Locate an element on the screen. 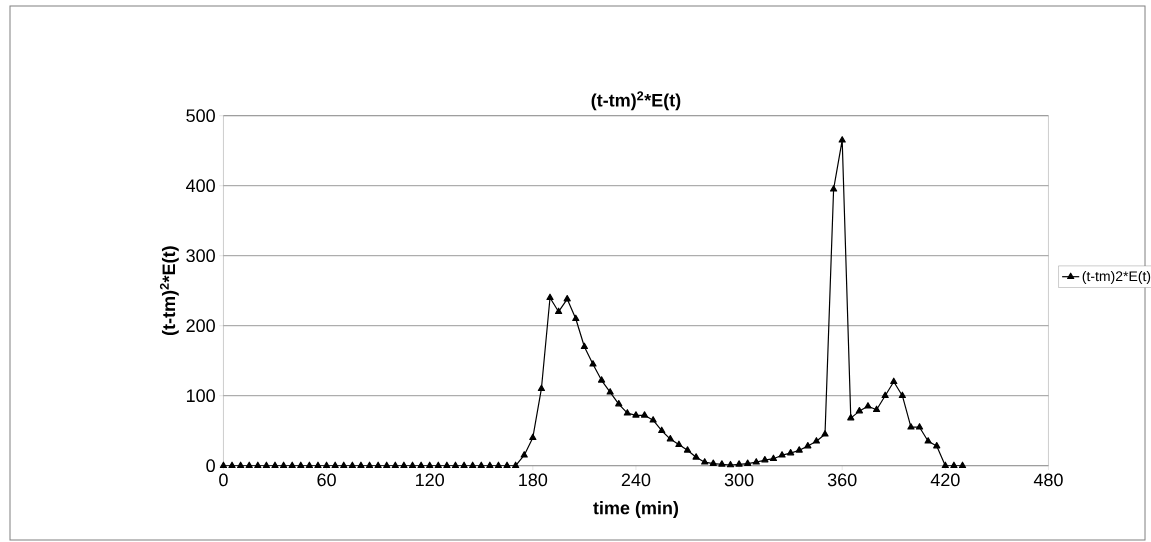  x-tick-label: 300 is located at coordinates (739, 480).